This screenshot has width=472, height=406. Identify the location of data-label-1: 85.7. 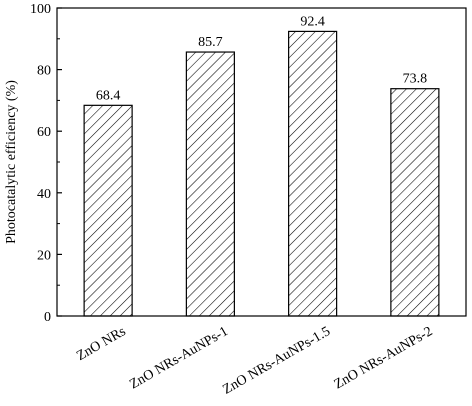
(210, 42).